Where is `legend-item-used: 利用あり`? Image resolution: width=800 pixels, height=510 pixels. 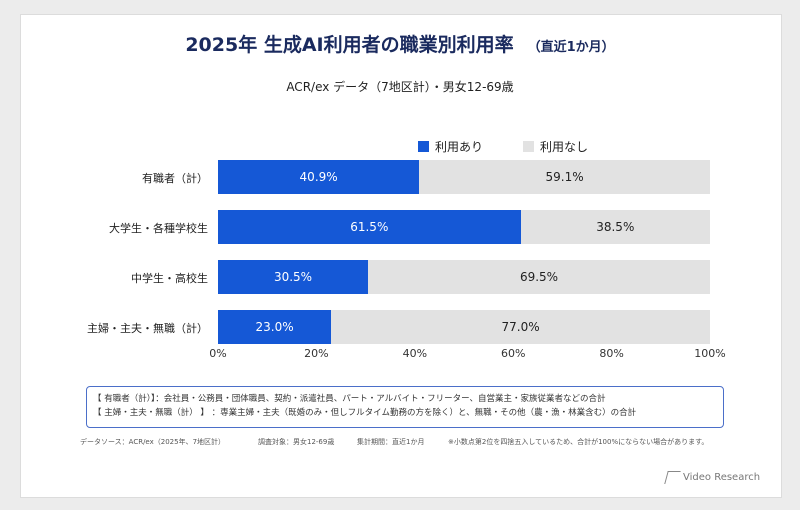
legend-item-used: 利用あり is located at coordinates (450, 146).